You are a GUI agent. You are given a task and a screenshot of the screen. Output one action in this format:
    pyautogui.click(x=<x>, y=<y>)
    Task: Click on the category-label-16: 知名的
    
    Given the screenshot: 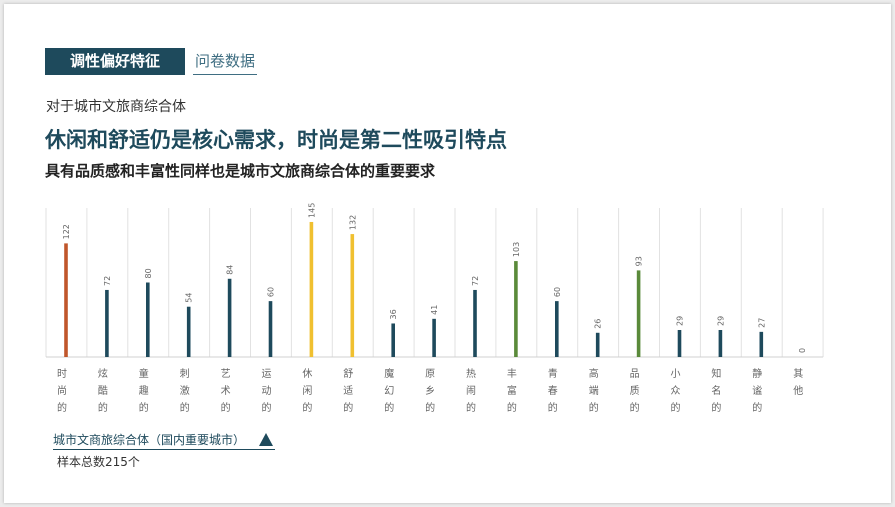 What is the action you would take?
    pyautogui.click(x=716, y=390)
    